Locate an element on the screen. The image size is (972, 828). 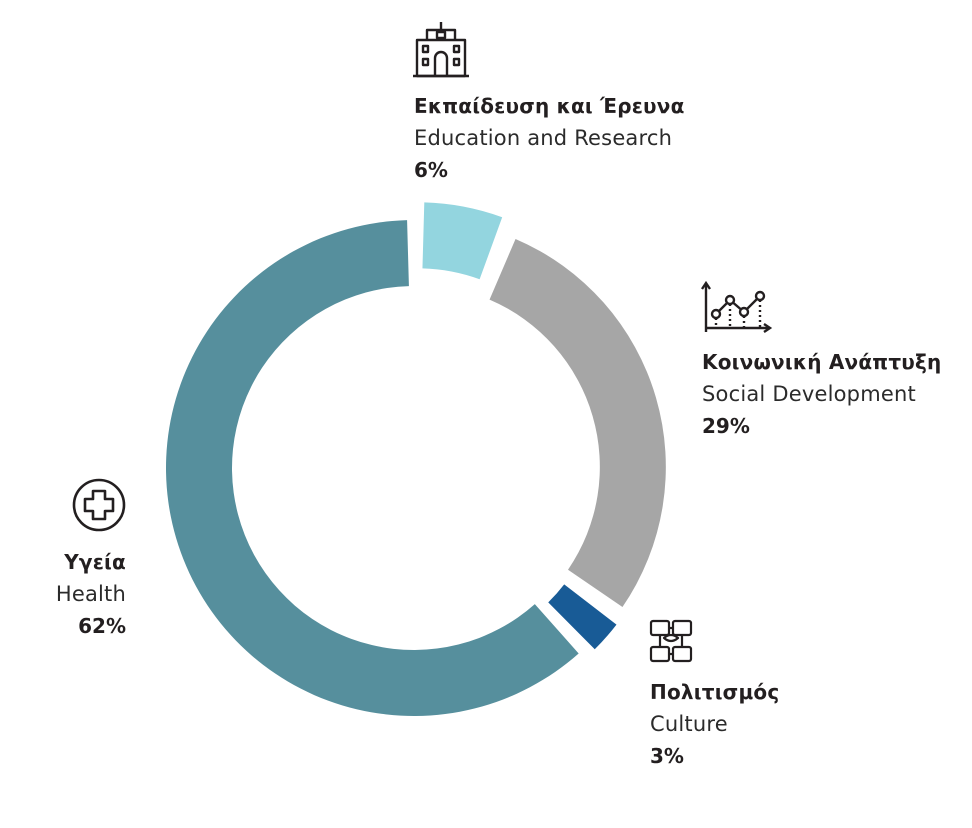
medical-cross-icon is located at coordinates (99, 505).